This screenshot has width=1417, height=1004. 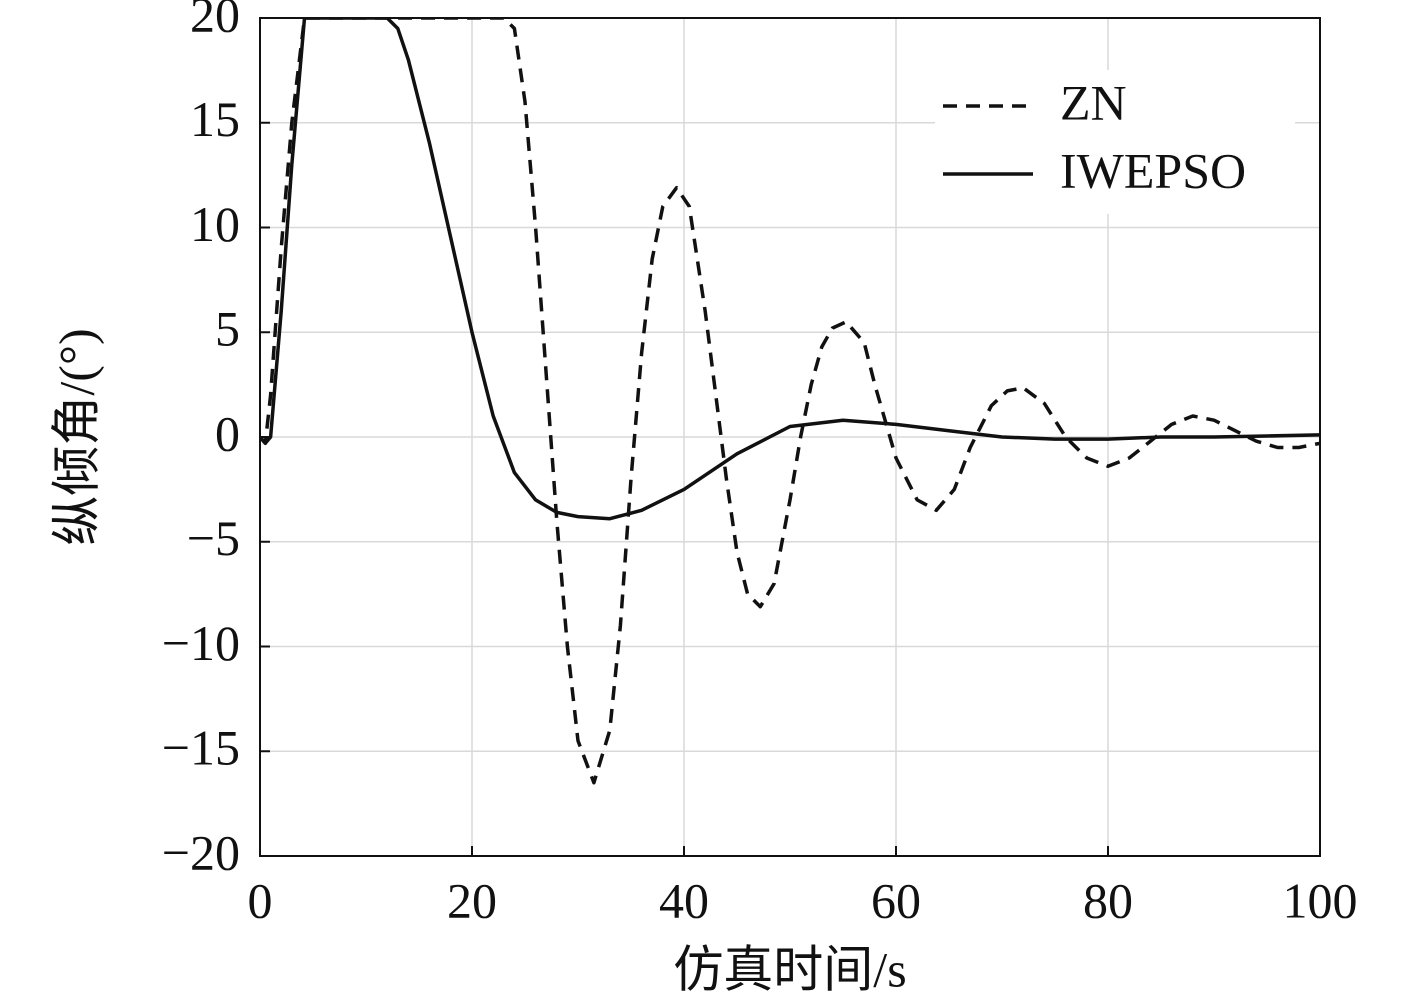 I want to click on x-axis-label: 仿真时间/s, so click(x=789, y=969).